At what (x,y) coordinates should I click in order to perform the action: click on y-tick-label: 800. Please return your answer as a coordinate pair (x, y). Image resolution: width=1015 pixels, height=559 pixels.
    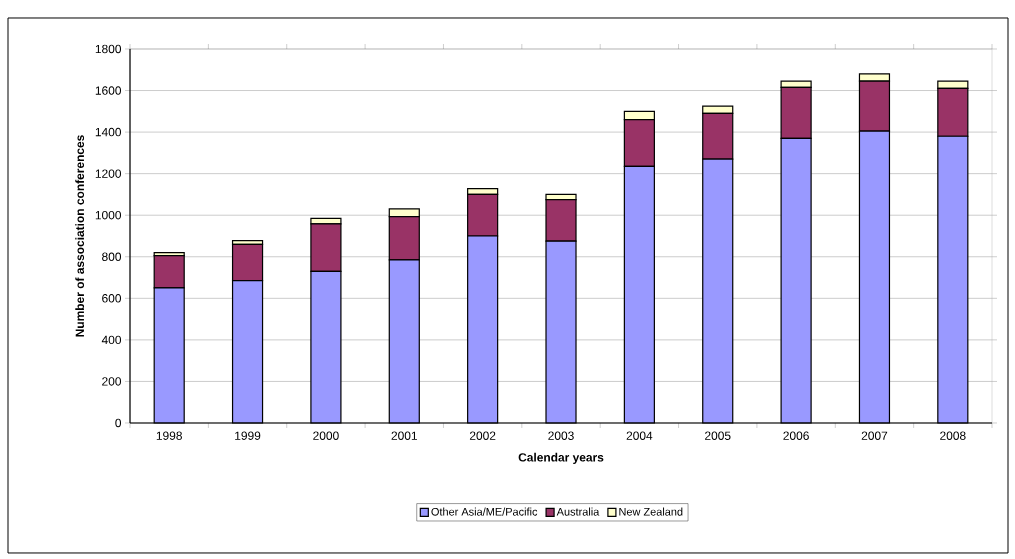
    Looking at the image, I should click on (112, 256).